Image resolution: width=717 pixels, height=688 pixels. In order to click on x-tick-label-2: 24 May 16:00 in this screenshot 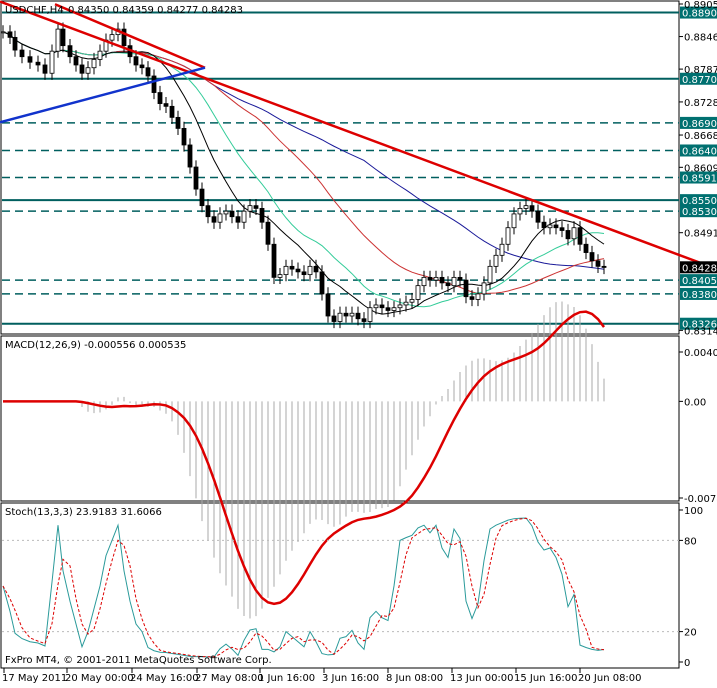, I will do `click(164, 678)`.